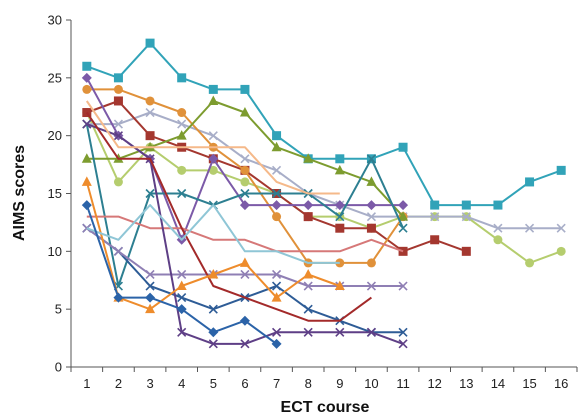 This screenshot has height=417, width=578. Describe the element at coordinates (276, 383) in the screenshot. I see `x-tick-label: 7` at that location.